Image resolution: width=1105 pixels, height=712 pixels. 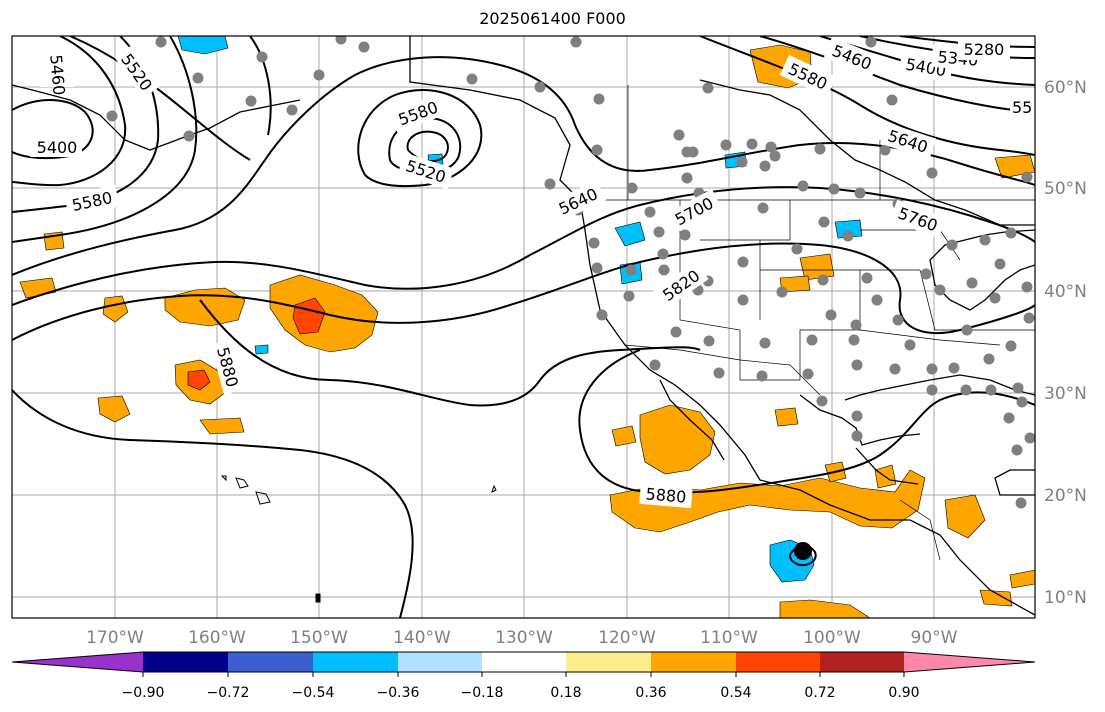 I want to click on contour-label: 5400, so click(x=57, y=147).